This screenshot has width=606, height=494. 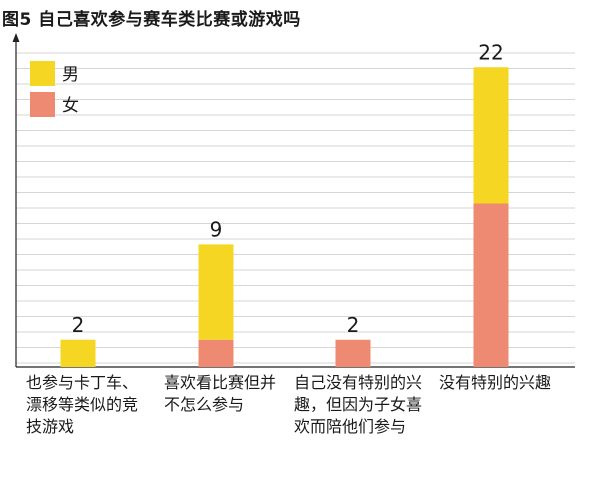 I want to click on category-label: 喜欢看比赛但并不怎么参与, so click(x=220, y=393).